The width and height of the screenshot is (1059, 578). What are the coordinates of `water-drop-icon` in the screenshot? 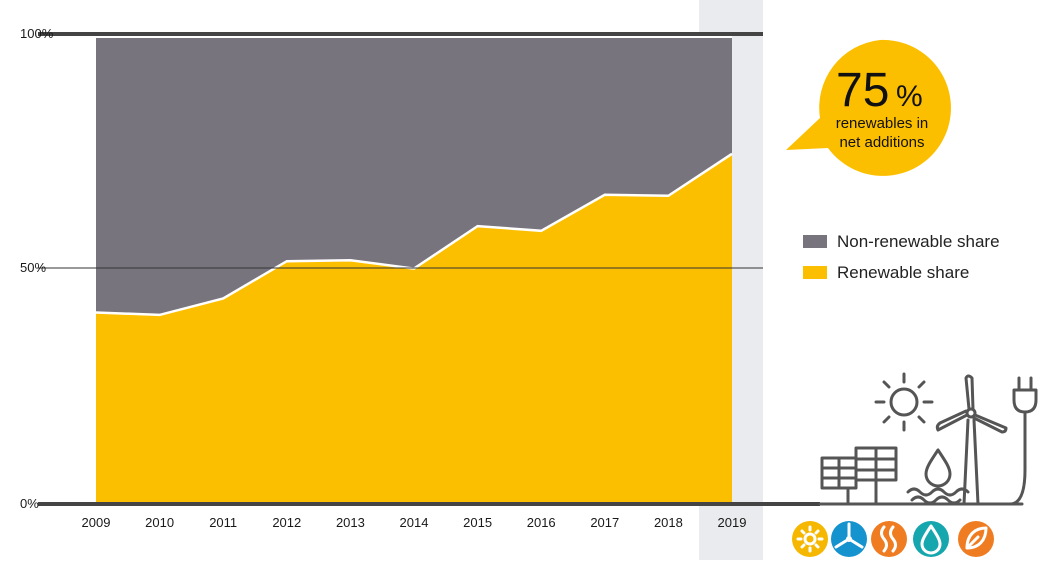 It's located at (938, 476).